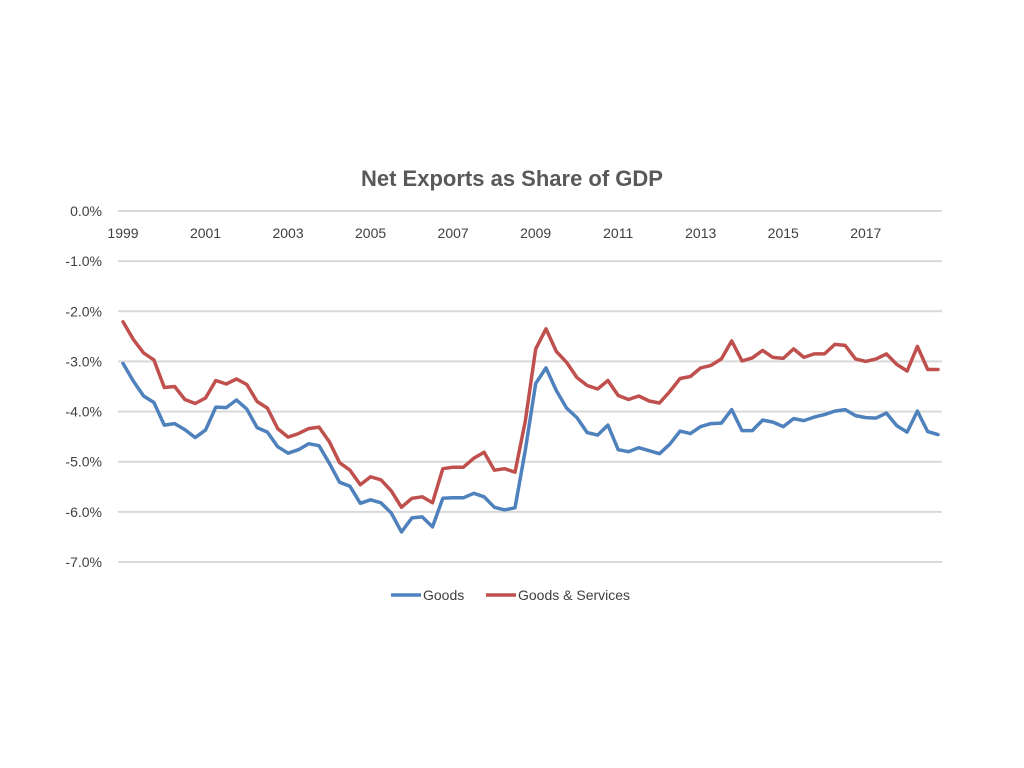 This screenshot has width=1024, height=768. I want to click on chart-title: Net Exports as Share of GDP, so click(512, 178).